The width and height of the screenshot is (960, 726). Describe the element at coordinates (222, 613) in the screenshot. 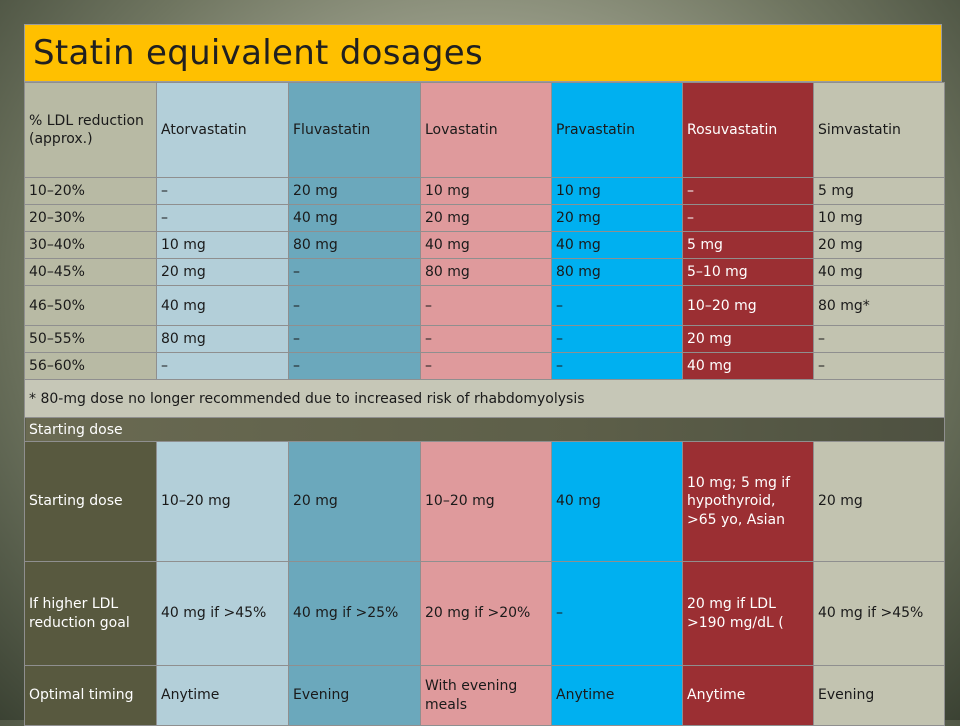

I see `cell-atorvastatin: 40 mg if >45%` at that location.